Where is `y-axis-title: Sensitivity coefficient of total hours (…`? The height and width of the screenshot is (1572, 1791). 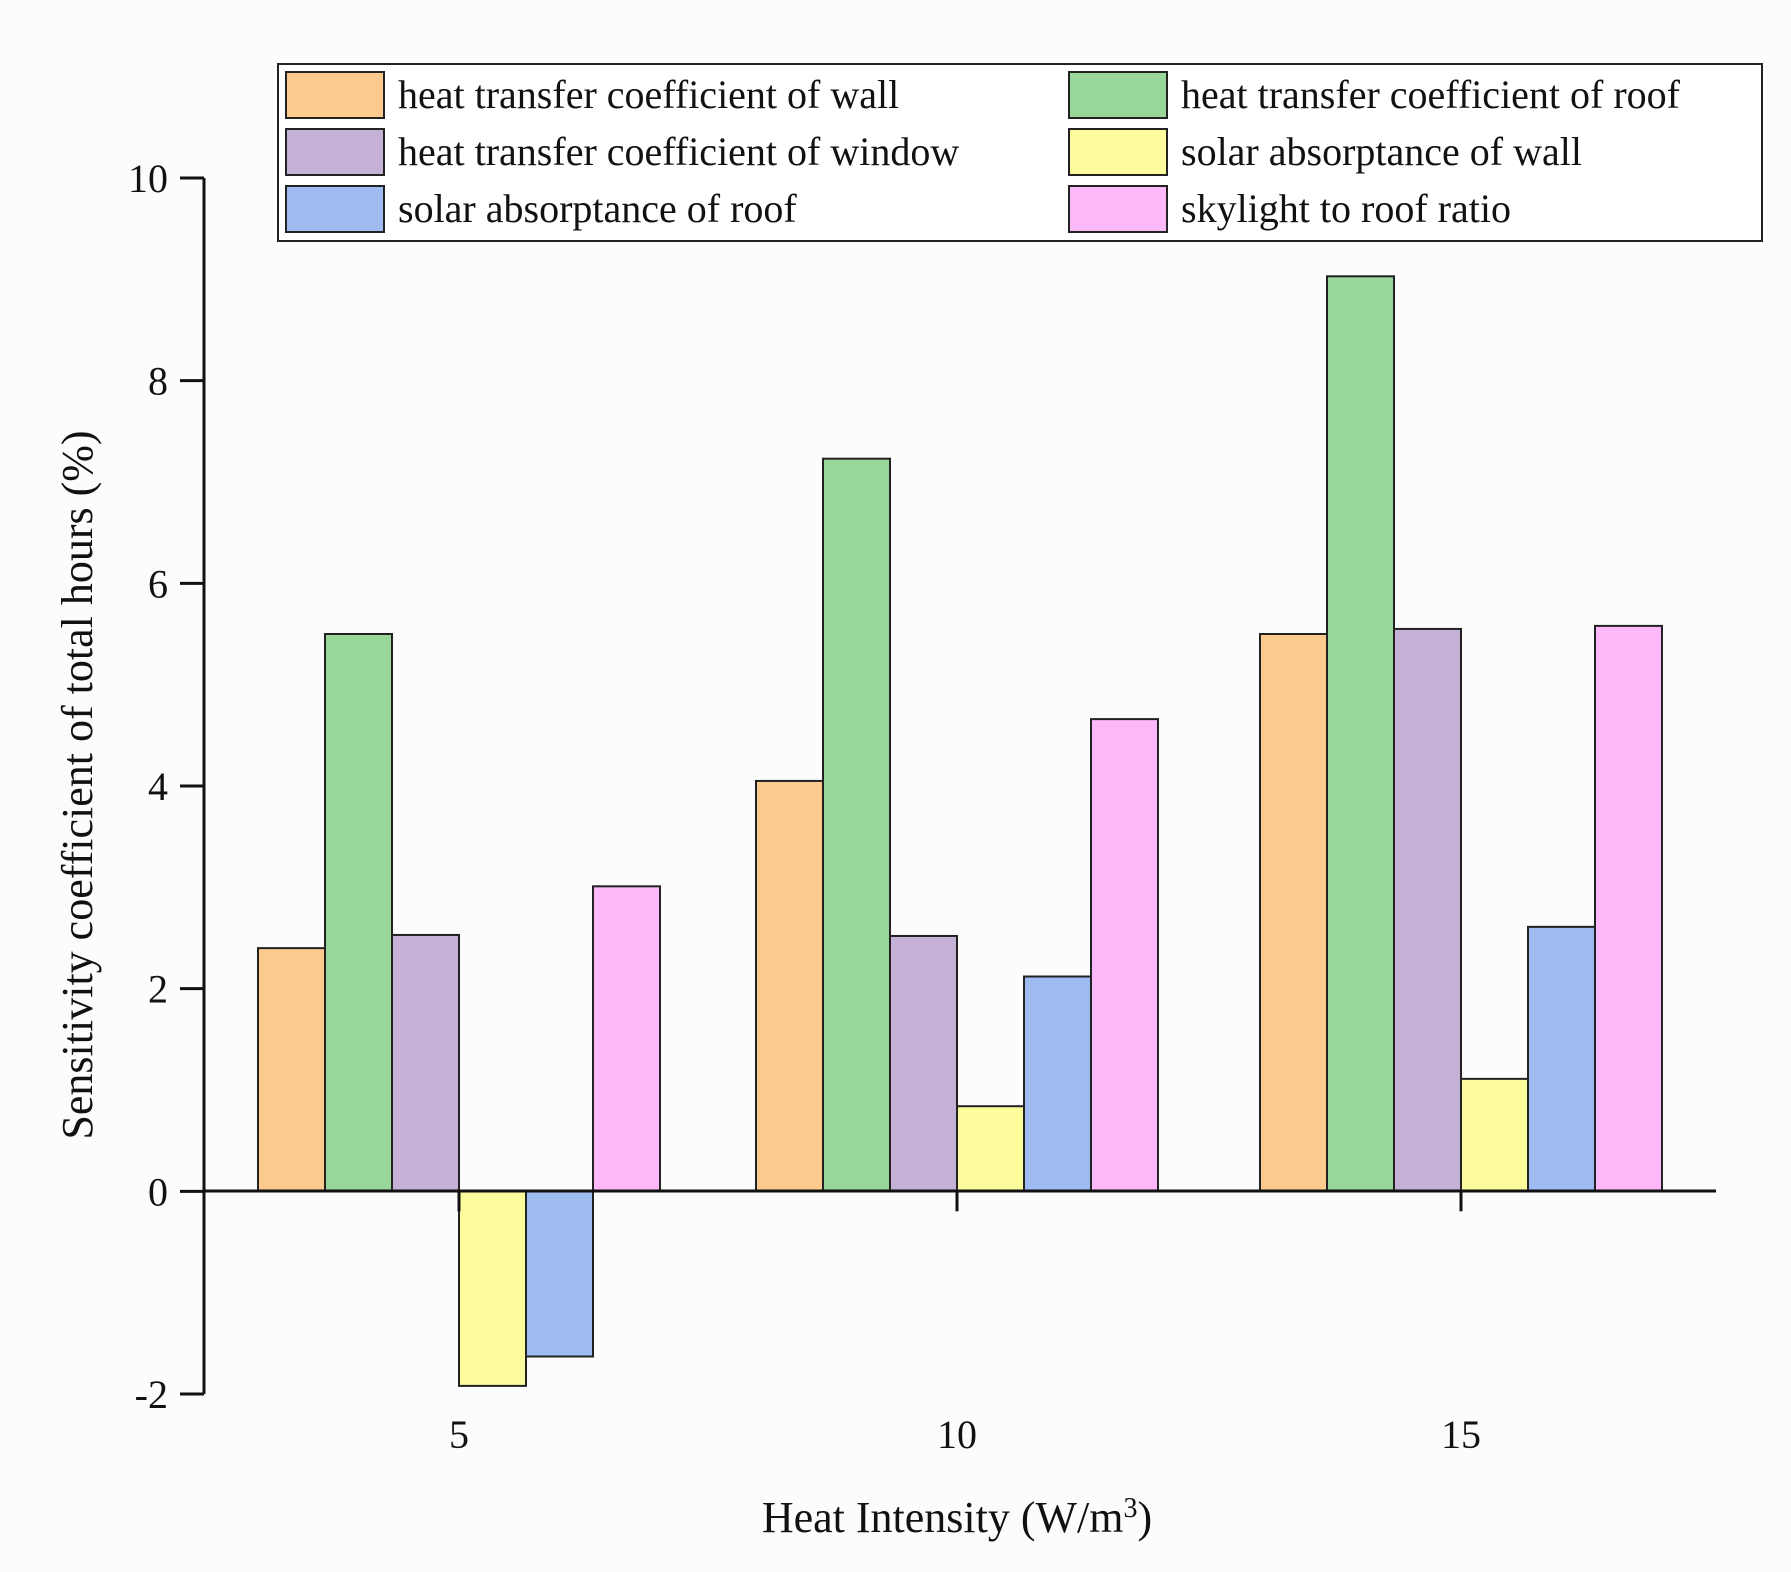 y-axis-title: Sensitivity coefficient of total hours (… is located at coordinates (77, 784).